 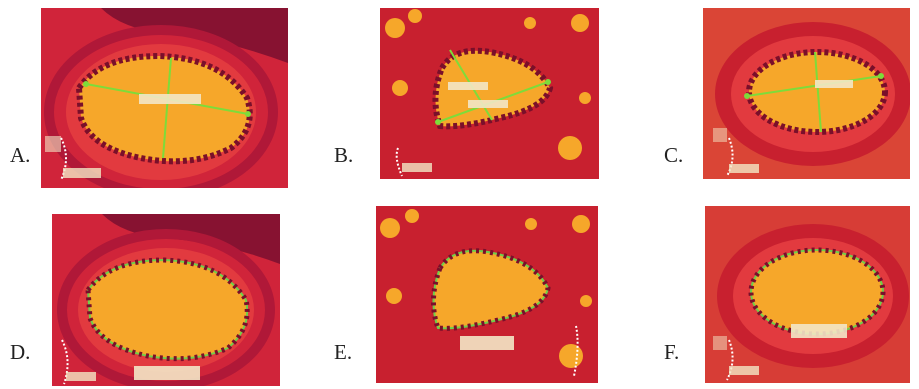 I want to click on panel-label-c: C., so click(x=674, y=155).